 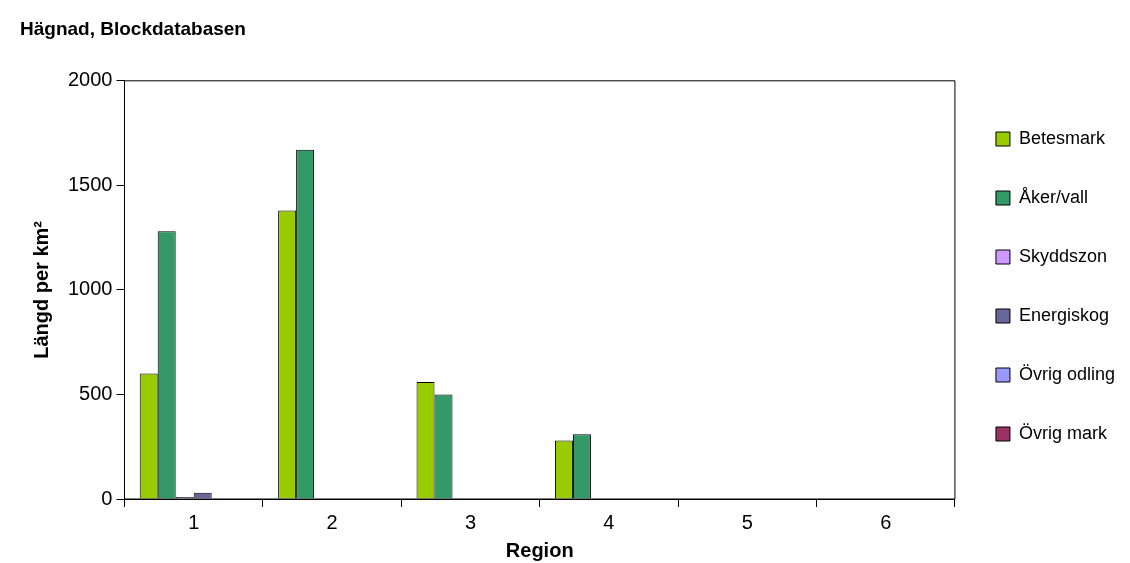 I want to click on legend-label: Åker/vall, so click(x=1053, y=196).